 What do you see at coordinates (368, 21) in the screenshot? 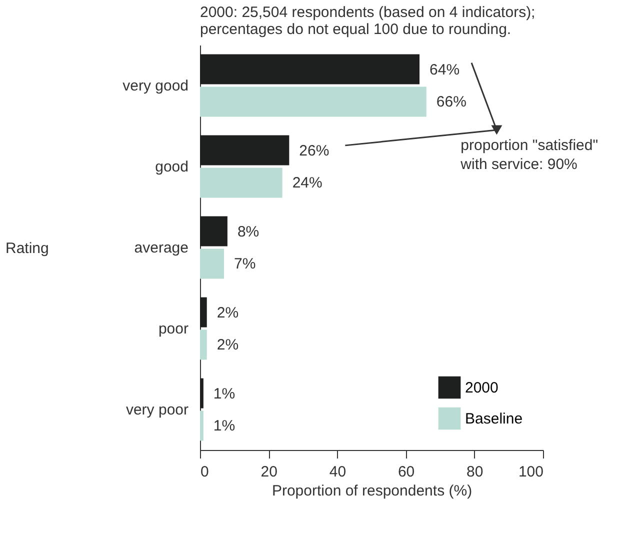
I see `chart-title: 2000: 25,504 respondents (based on 4 indicators); percentages do not equal 100 due to rounding.` at bounding box center [368, 21].